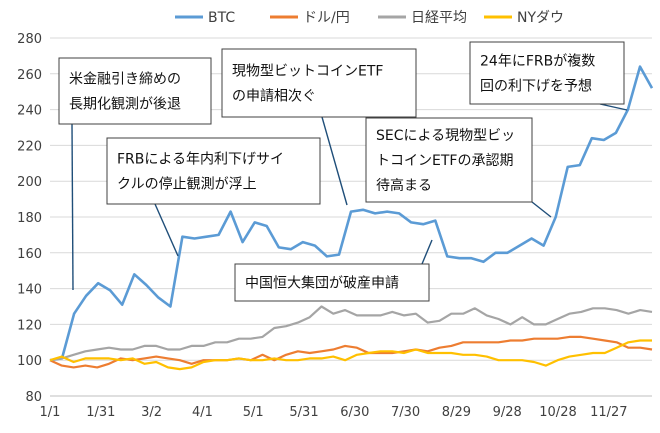 The height and width of the screenshot is (433, 660). Describe the element at coordinates (29, 254) in the screenshot. I see `y-tick-label: 160` at that location.